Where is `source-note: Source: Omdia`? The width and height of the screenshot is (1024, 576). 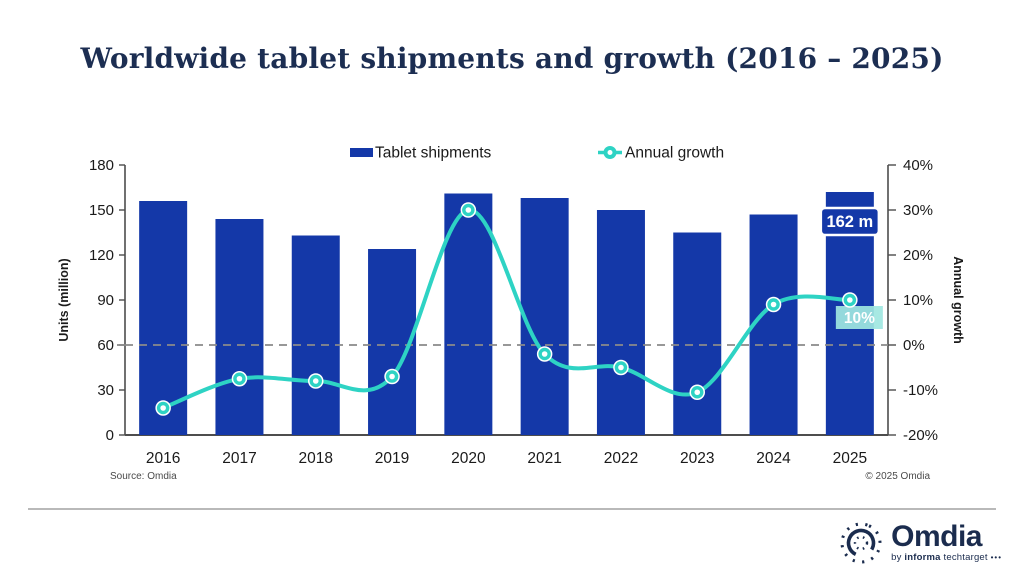 source-note: Source: Omdia is located at coordinates (143, 476).